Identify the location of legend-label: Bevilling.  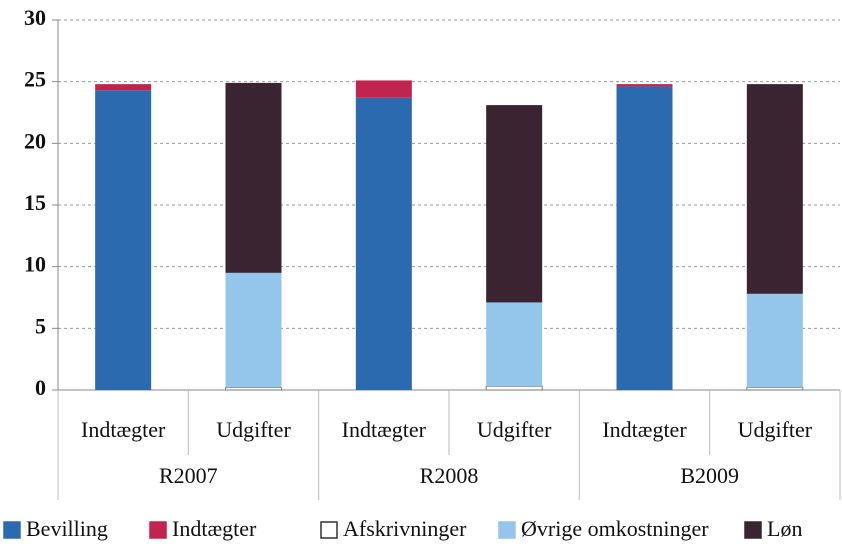
(67, 528).